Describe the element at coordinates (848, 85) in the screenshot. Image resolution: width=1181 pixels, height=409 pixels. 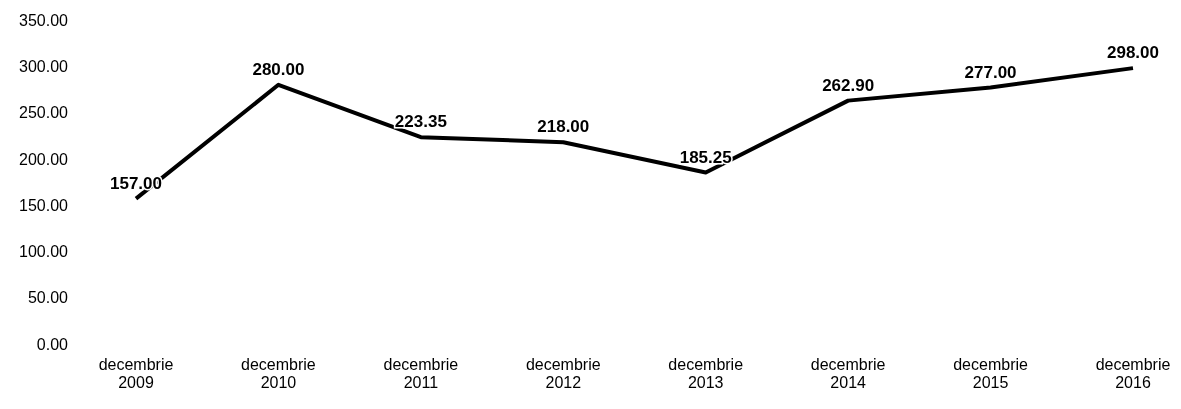
I see `data-label: 262.90` at that location.